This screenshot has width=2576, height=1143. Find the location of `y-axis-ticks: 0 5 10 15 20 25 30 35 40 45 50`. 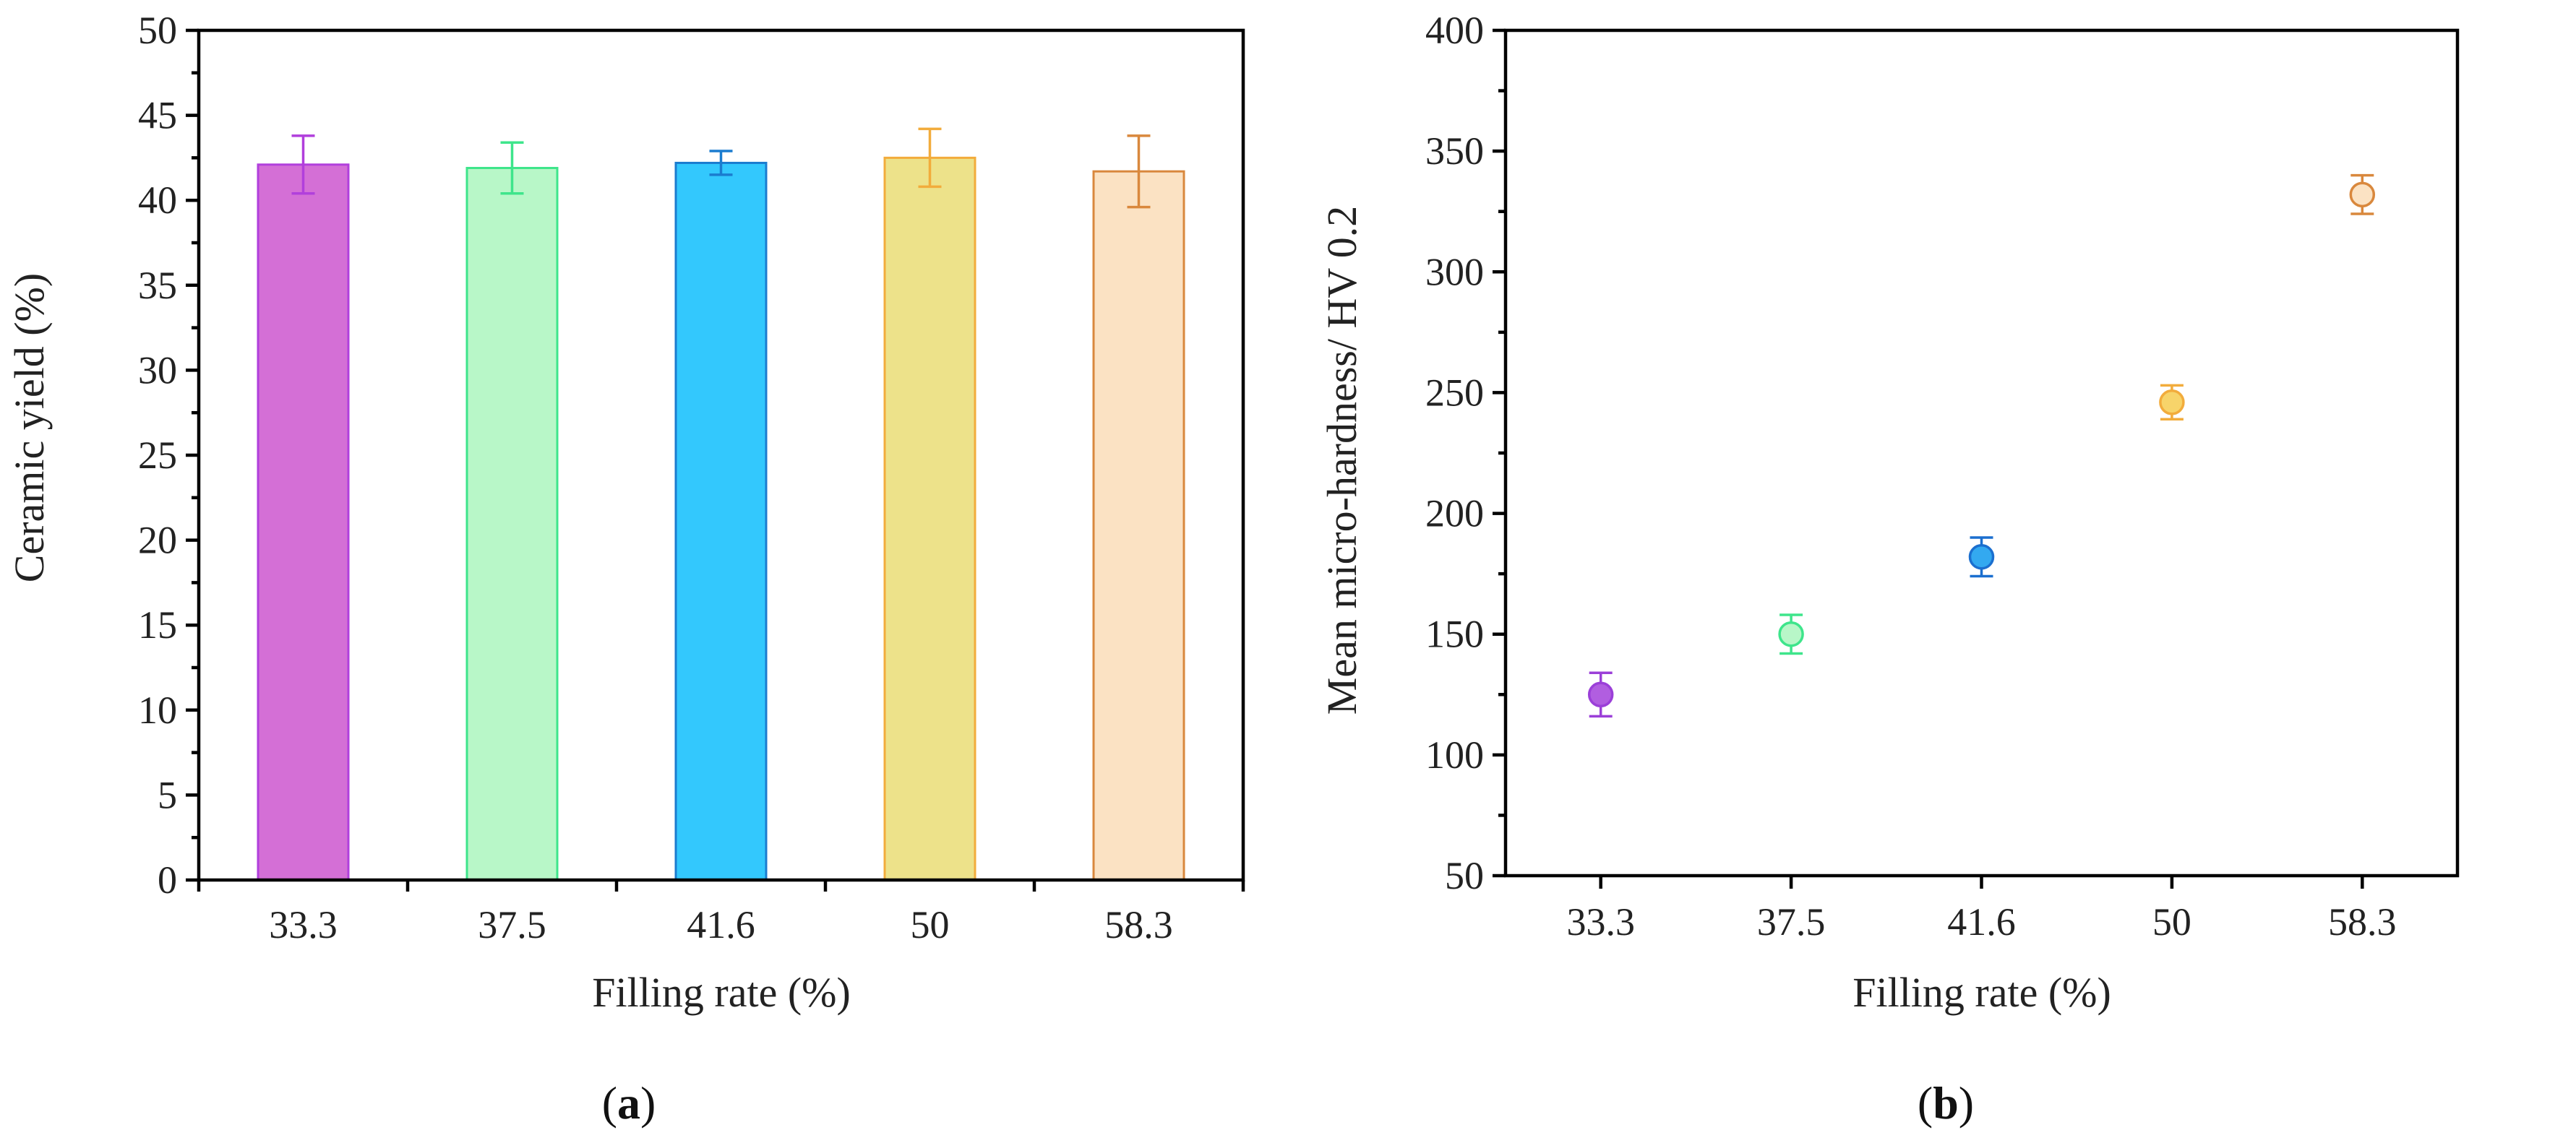

y-axis-ticks: 0 5 10 15 20 25 30 35 40 45 50 is located at coordinates (169, 455).